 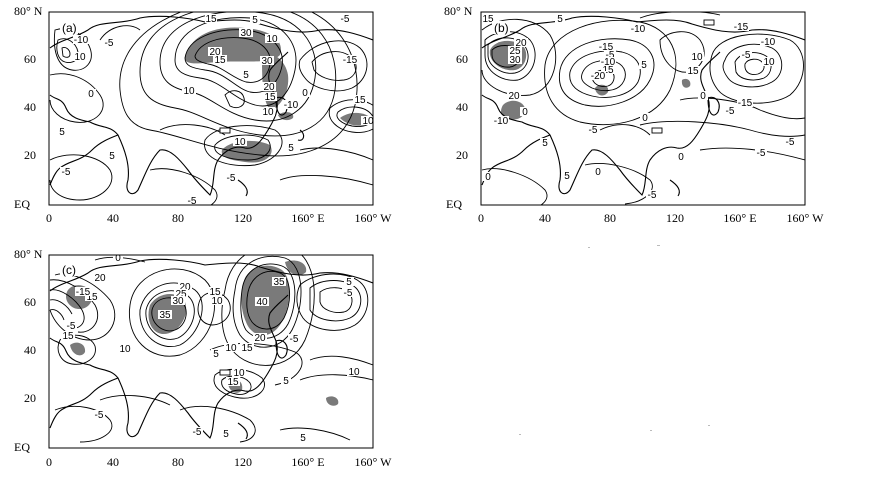 I want to click on y-tick-label: 60, so click(x=30, y=302).